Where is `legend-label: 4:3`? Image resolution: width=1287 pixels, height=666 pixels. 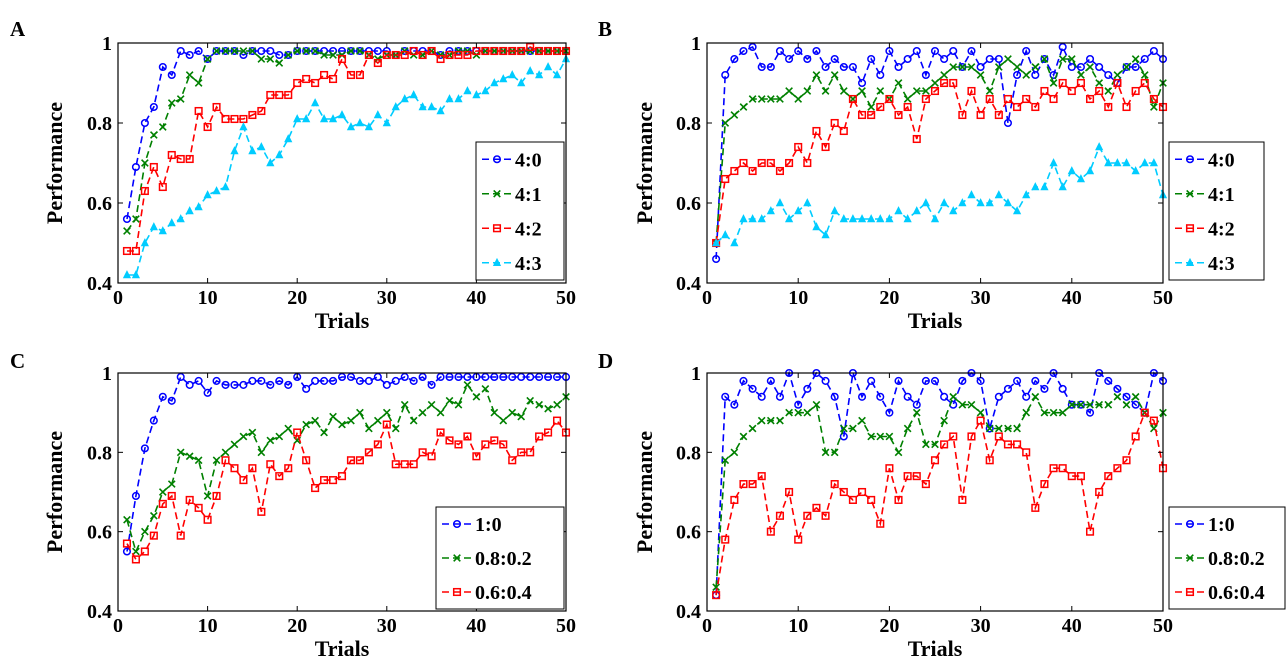
legend-label: 4:3 is located at coordinates (528, 264).